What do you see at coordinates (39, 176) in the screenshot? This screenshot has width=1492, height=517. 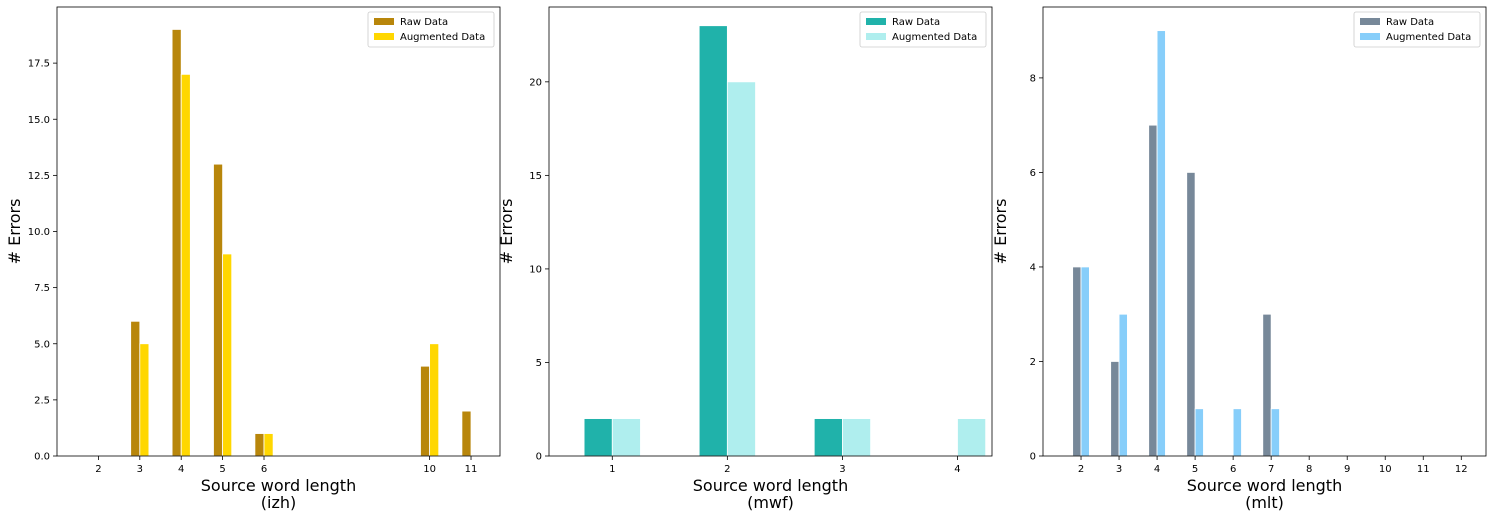 I see `y-tick-label: 12.5` at bounding box center [39, 176].